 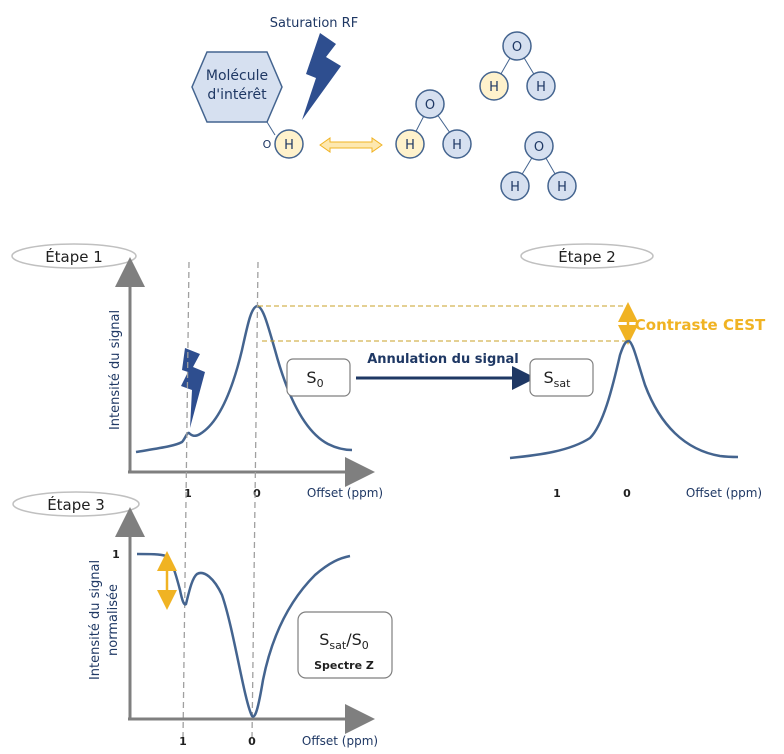 What do you see at coordinates (538, 166) in the screenshot?
I see `water-molecule-3: O H H` at bounding box center [538, 166].